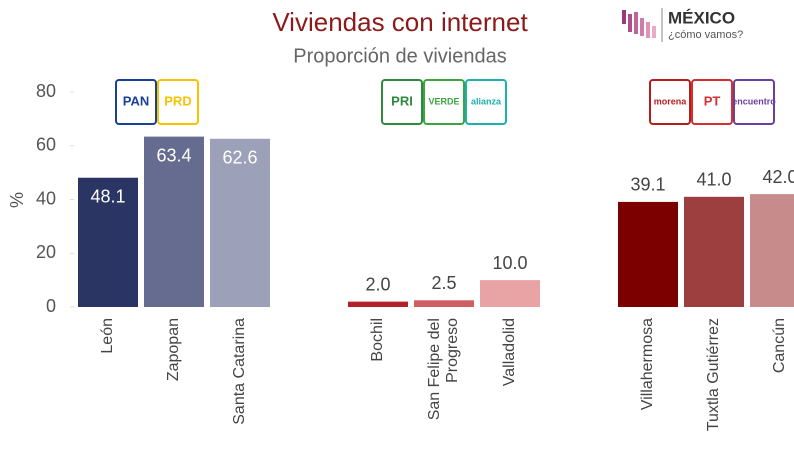 The height and width of the screenshot is (464, 794). Describe the element at coordinates (647, 185) in the screenshot. I see `value-label: 39.1` at that location.